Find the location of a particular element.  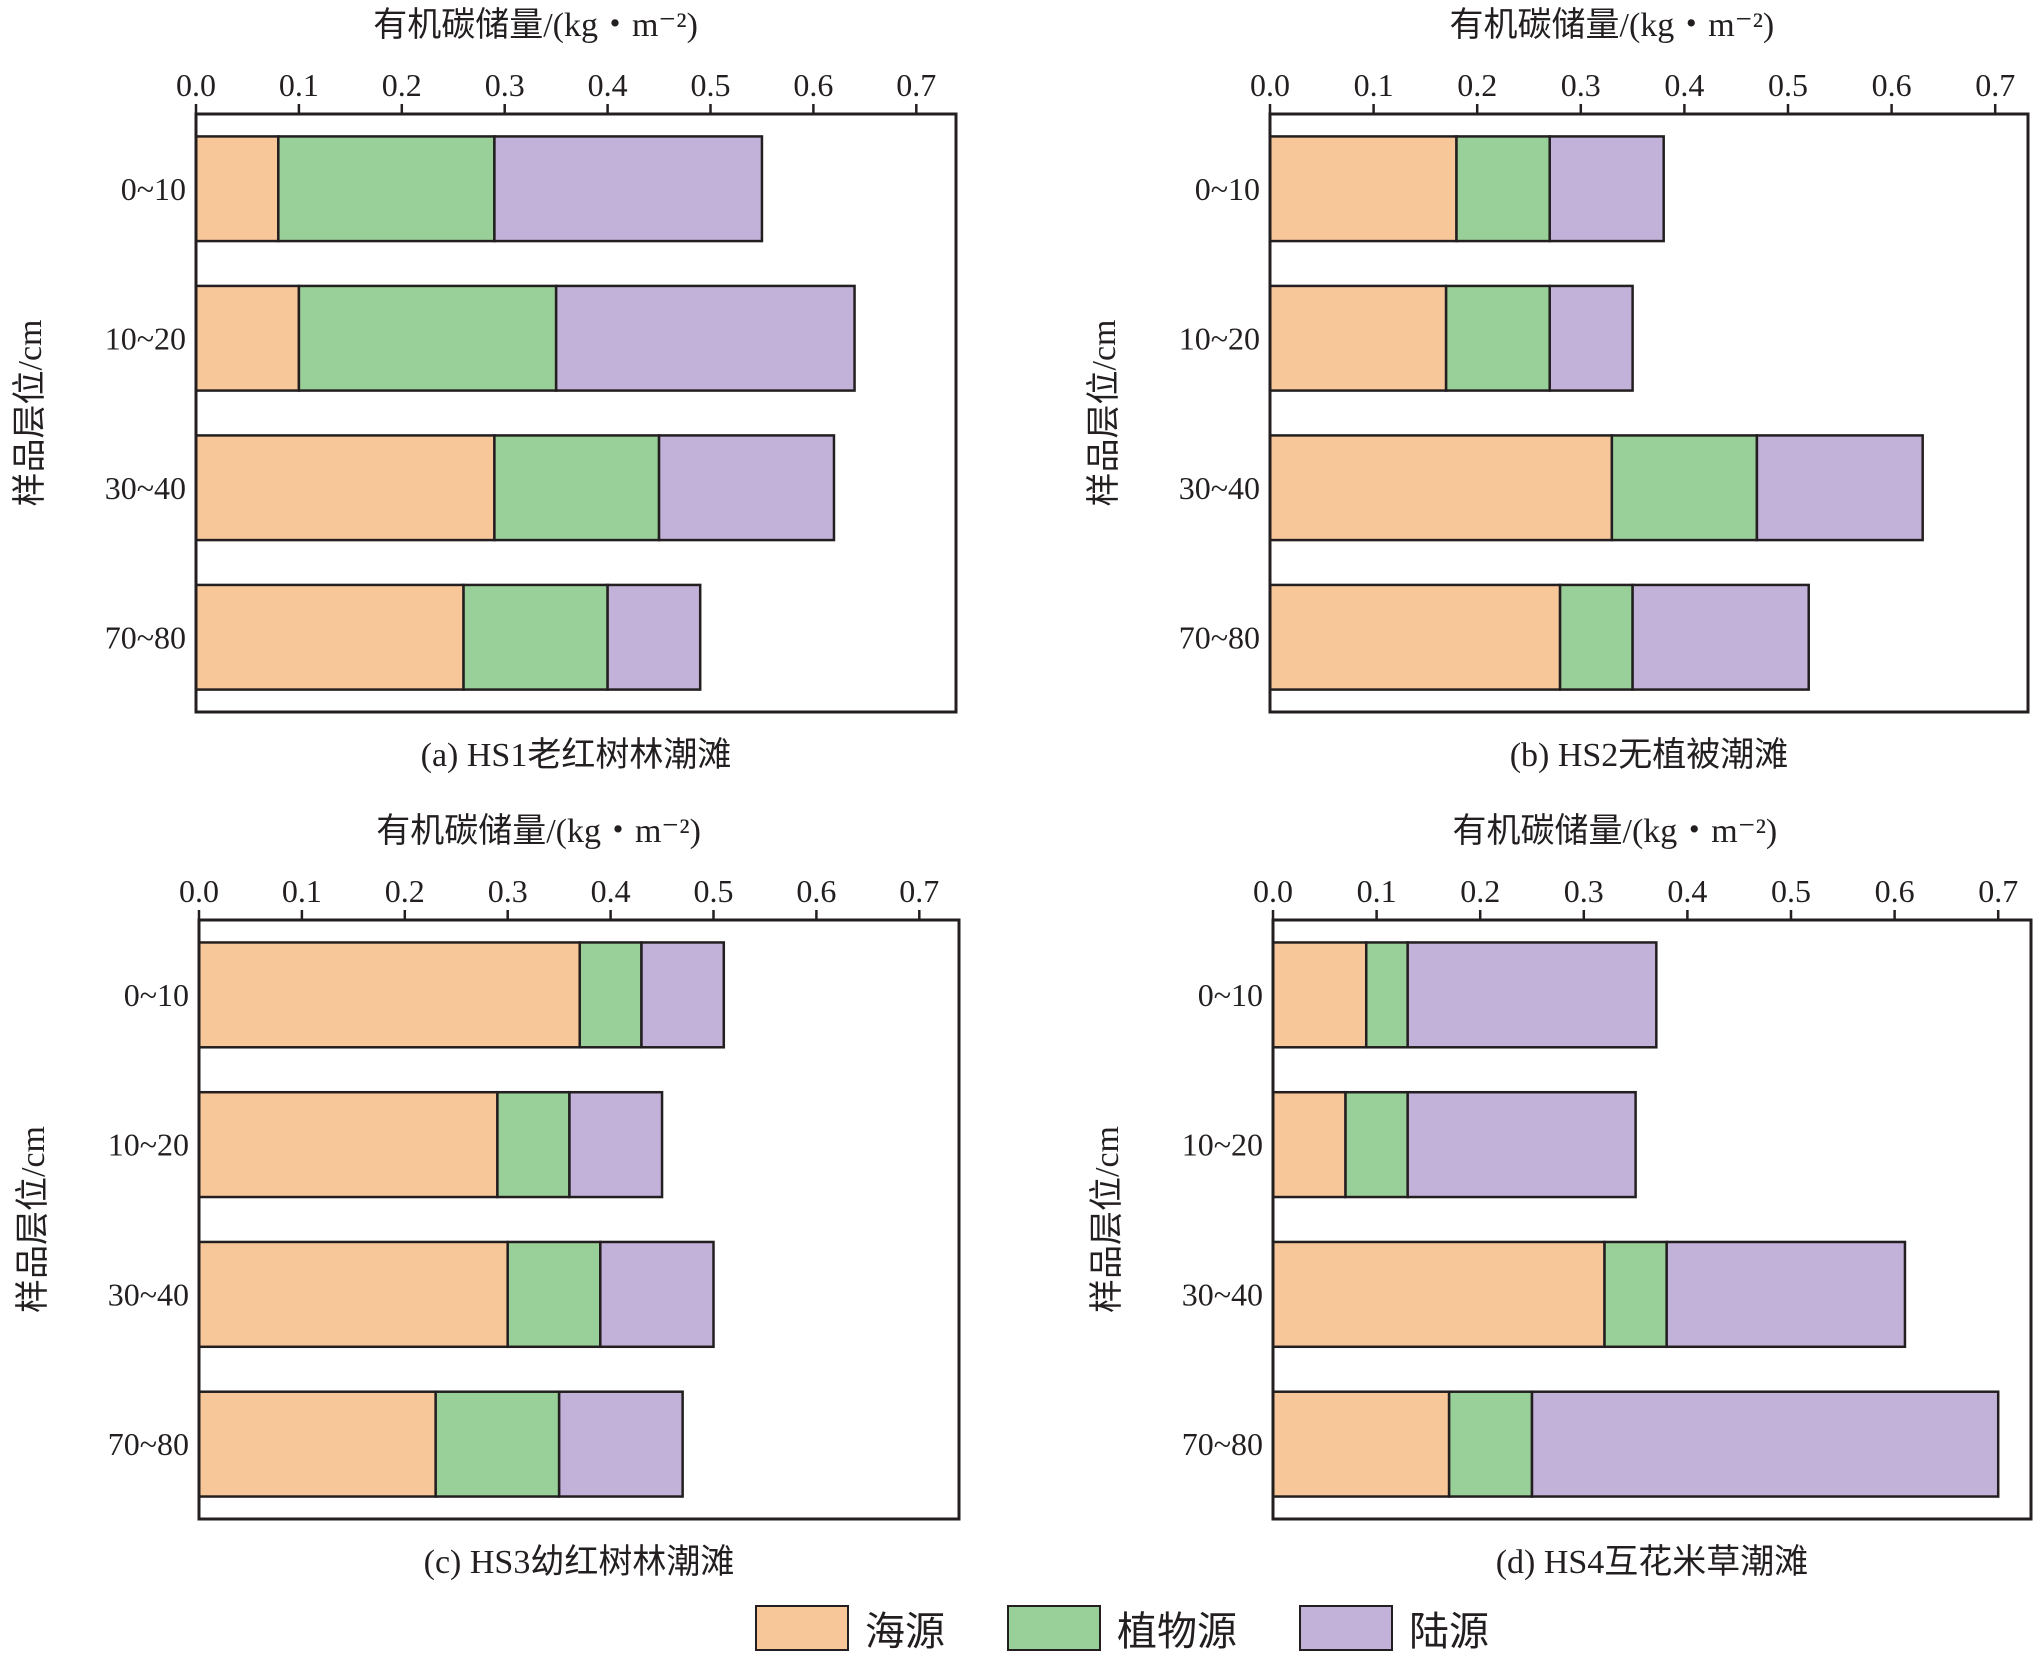

legend-swatch-marine is located at coordinates (802, 1628).